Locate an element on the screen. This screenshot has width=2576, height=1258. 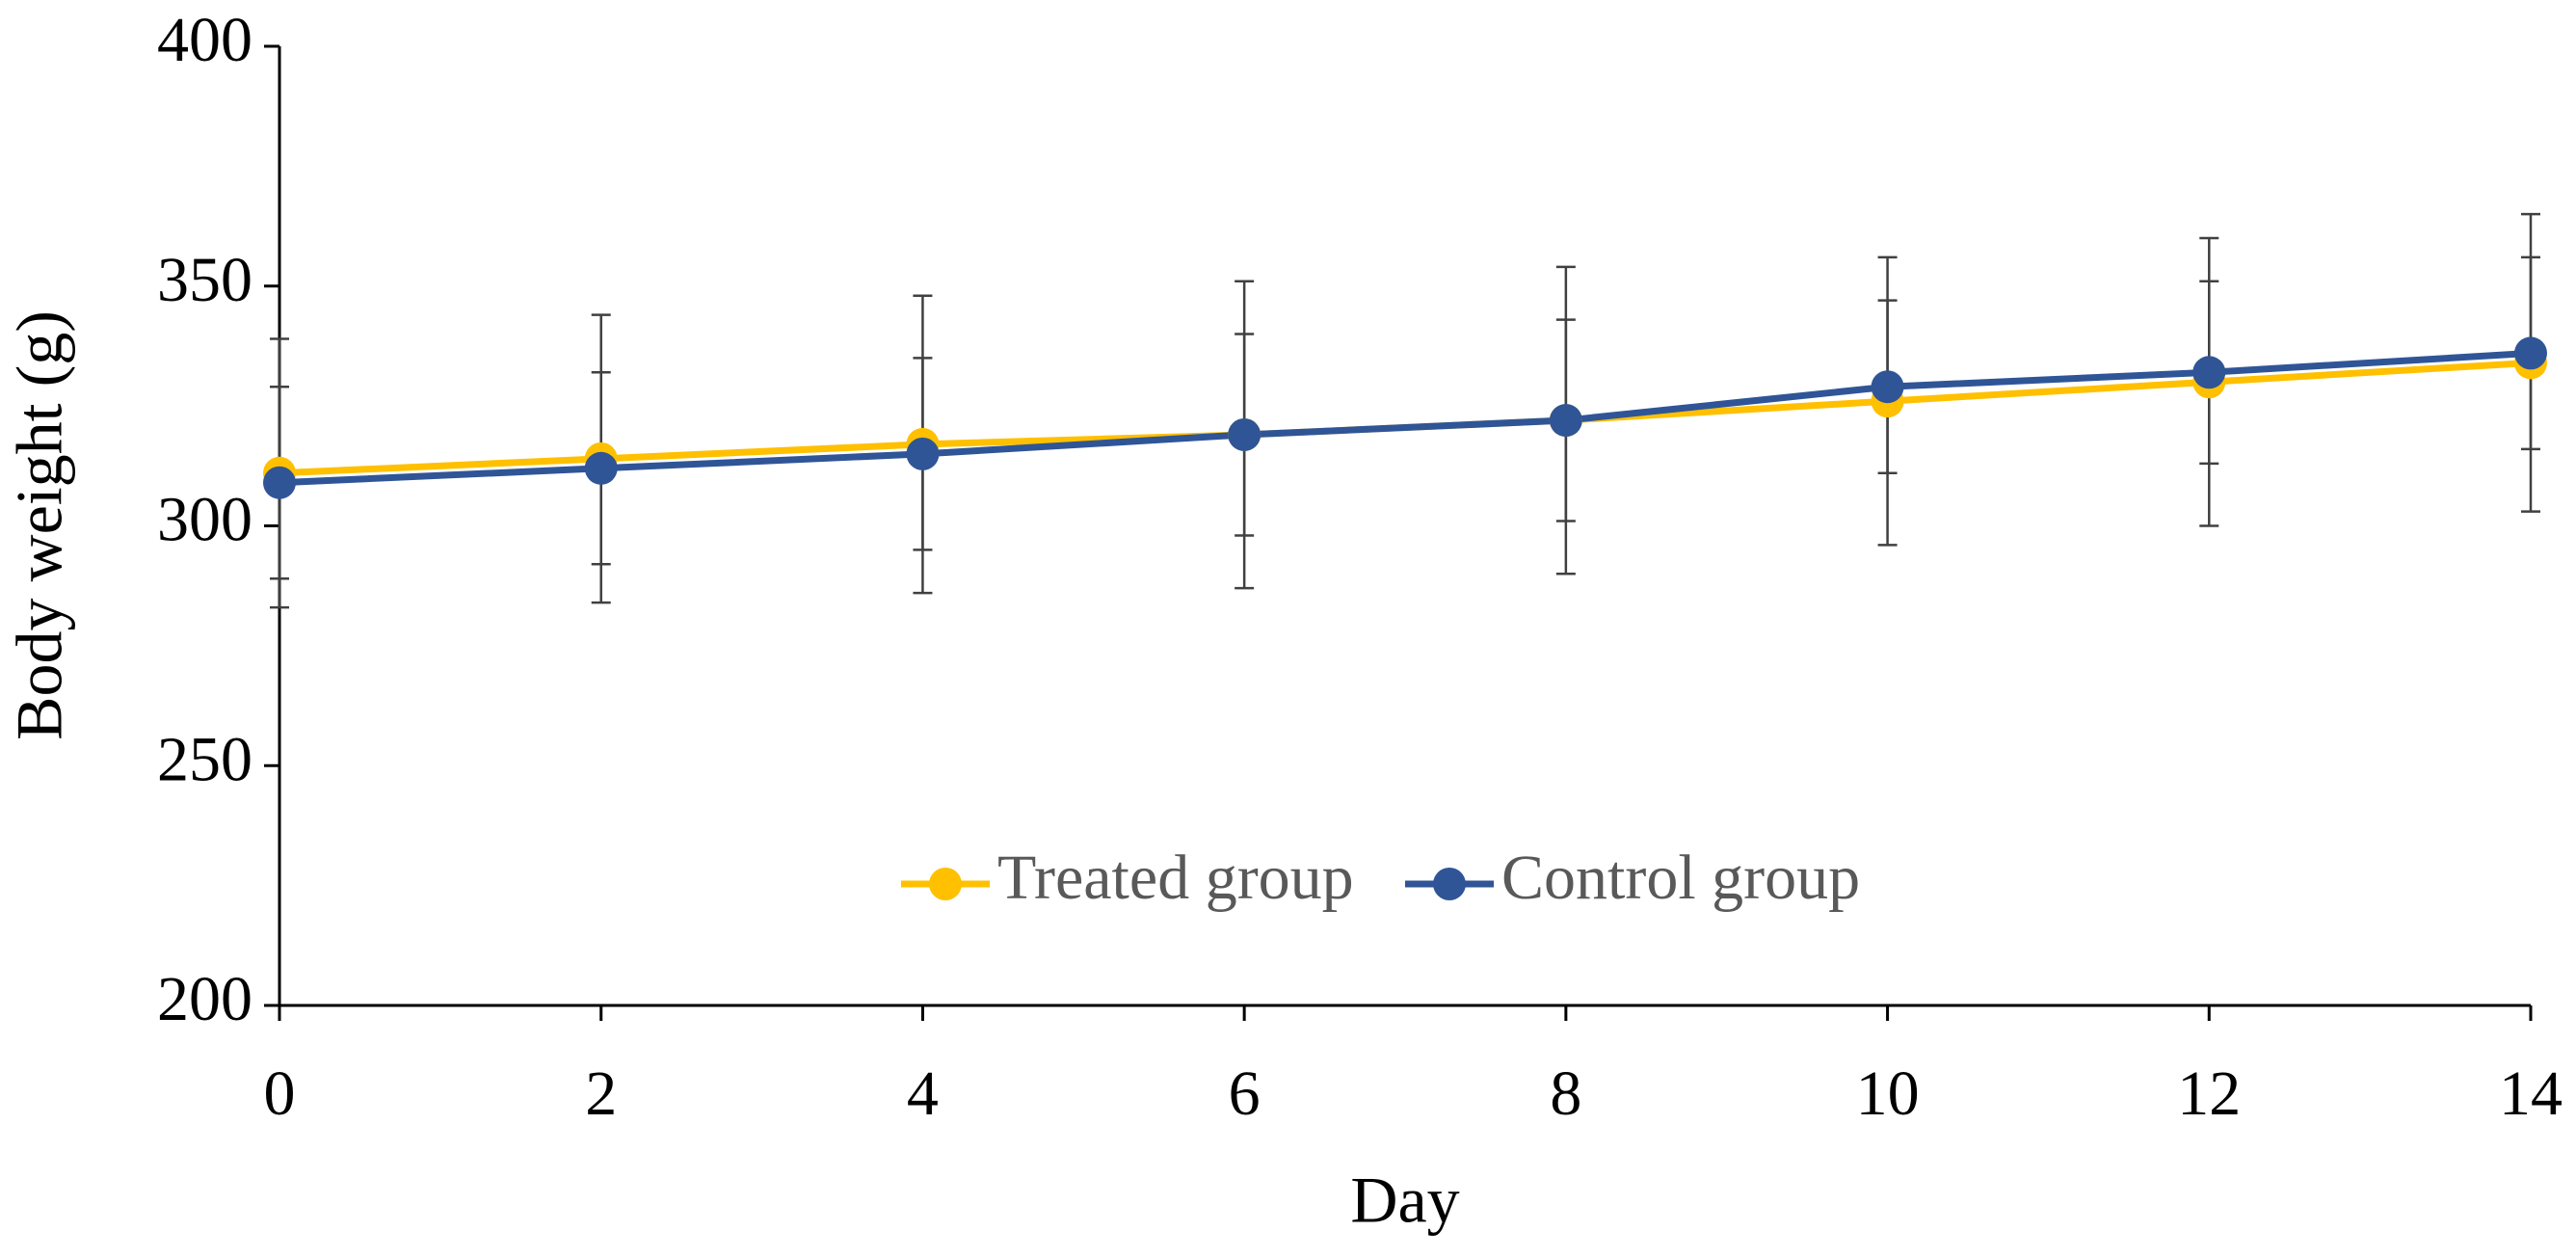
legend-label: Control group is located at coordinates (1680, 878).